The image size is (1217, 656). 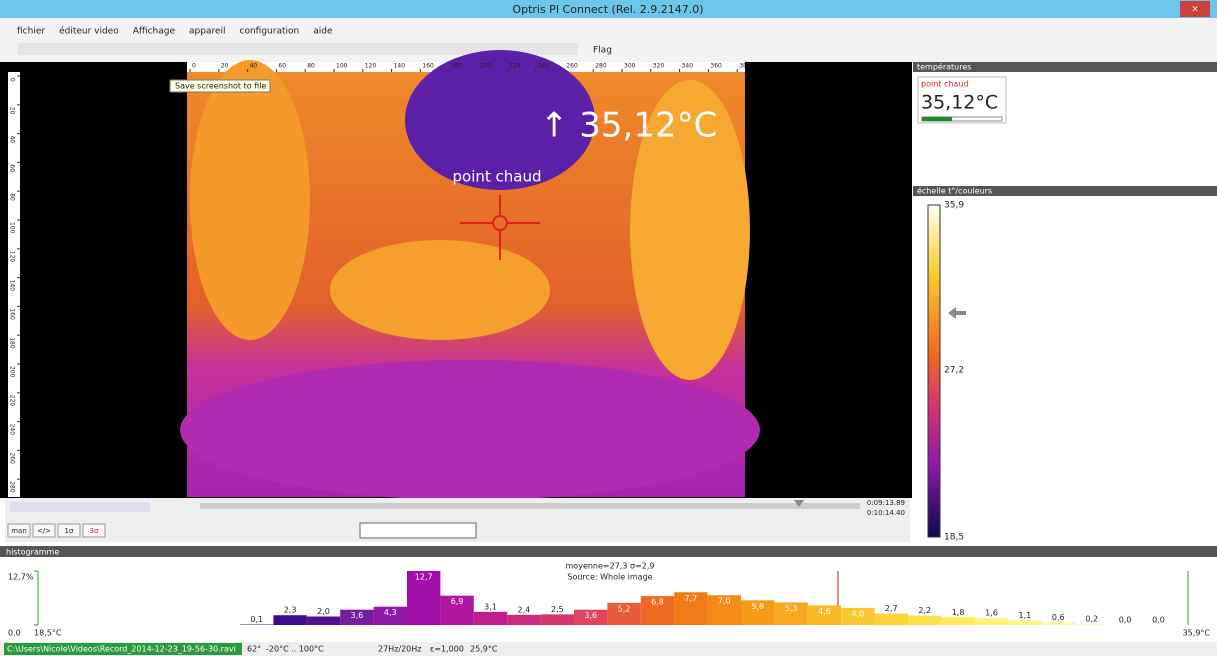 What do you see at coordinates (484, 649) in the screenshot?
I see `status-temp: 25,9°C` at bounding box center [484, 649].